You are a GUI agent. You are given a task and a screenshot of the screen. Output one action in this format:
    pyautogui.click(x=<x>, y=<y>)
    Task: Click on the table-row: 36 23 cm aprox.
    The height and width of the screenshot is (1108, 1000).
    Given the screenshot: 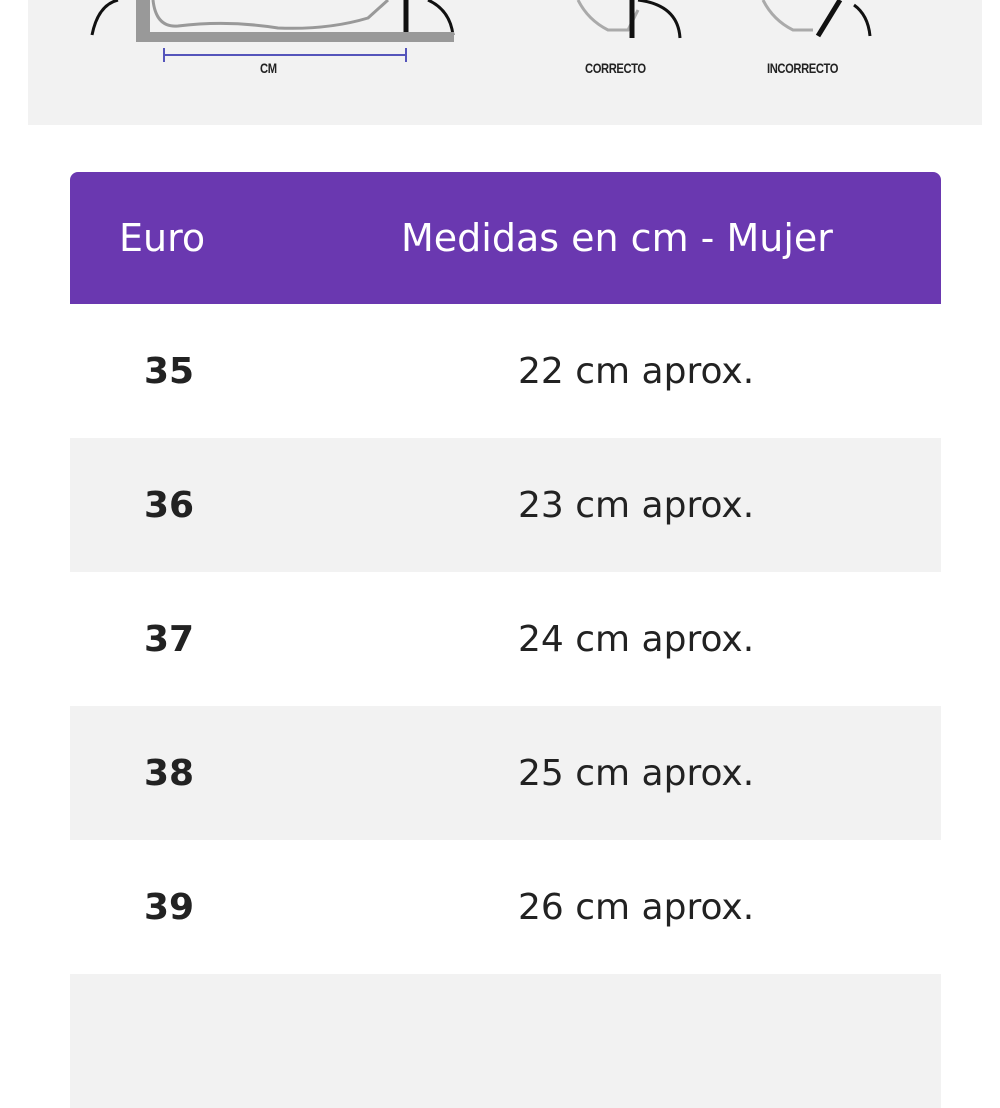 What is the action you would take?
    pyautogui.click(x=505, y=505)
    